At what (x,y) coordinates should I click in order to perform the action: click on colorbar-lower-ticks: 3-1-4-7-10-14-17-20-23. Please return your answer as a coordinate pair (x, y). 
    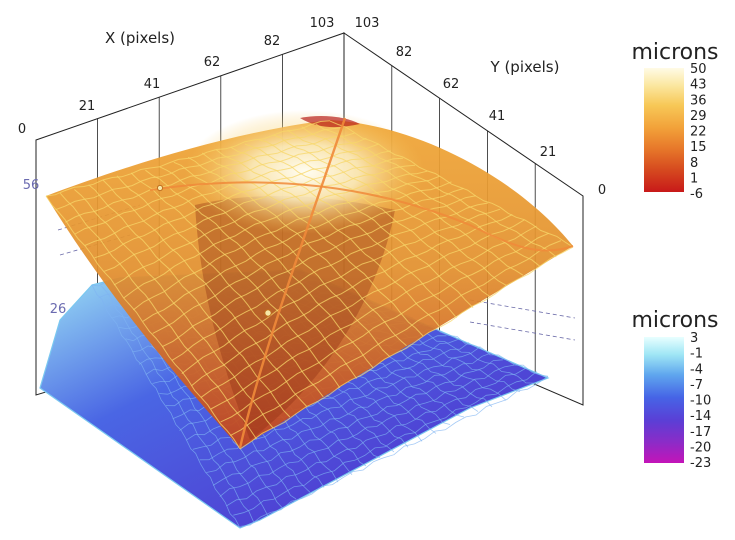
    Looking at the image, I should click on (700, 401).